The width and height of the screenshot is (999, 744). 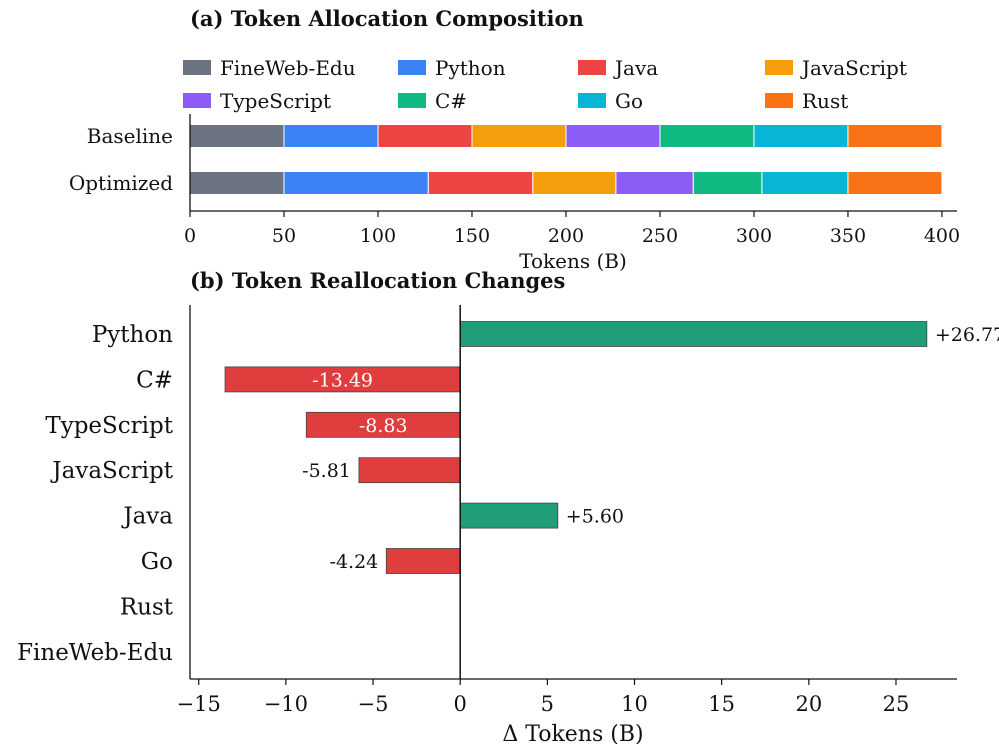 I want to click on x-tick-label: 25, so click(x=896, y=704).